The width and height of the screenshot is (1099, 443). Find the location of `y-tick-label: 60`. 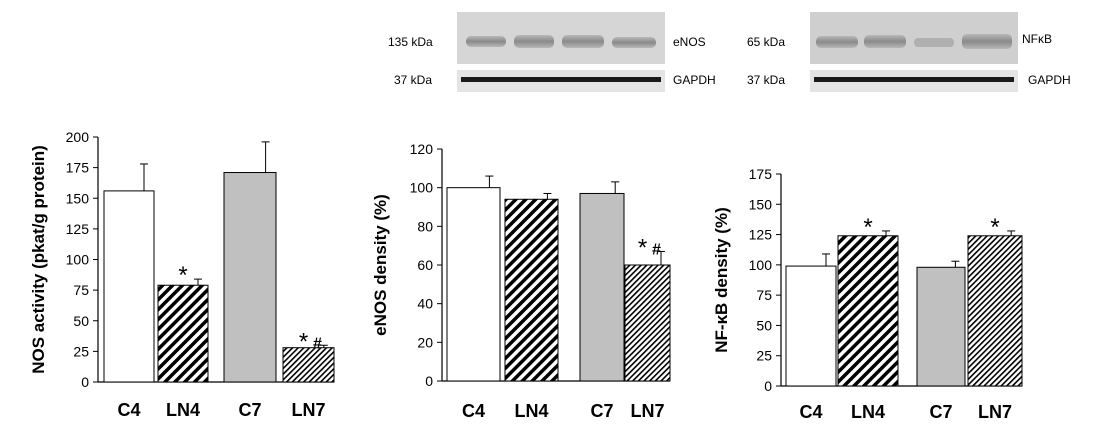

y-tick-label: 60 is located at coordinates (425, 265).